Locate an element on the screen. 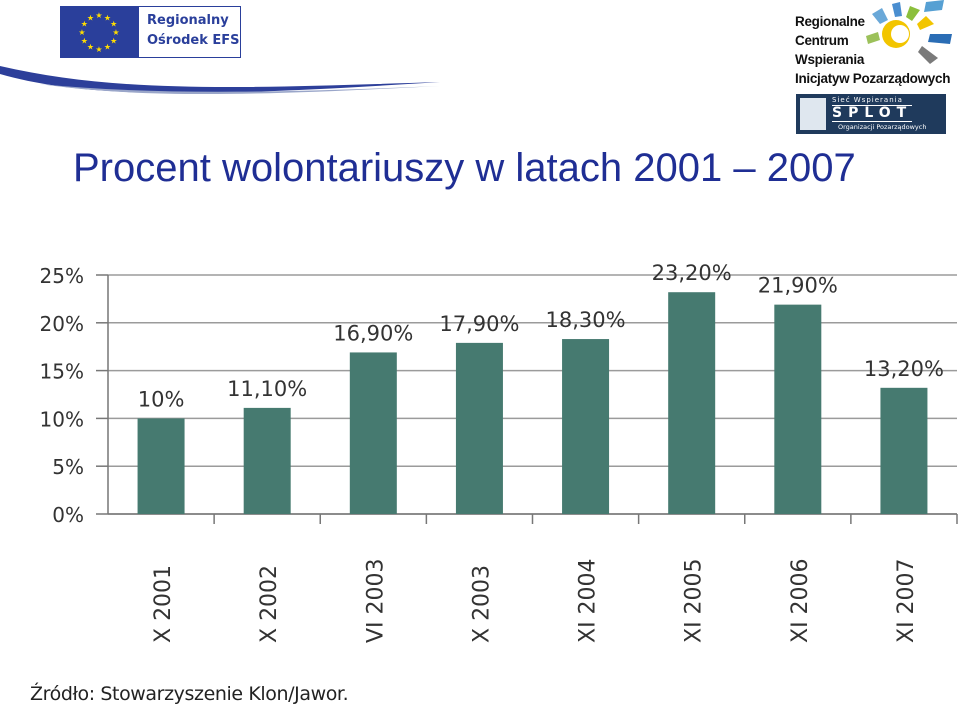 The width and height of the screenshot is (959, 714). sun-rays-icon is located at coordinates (909, 32).